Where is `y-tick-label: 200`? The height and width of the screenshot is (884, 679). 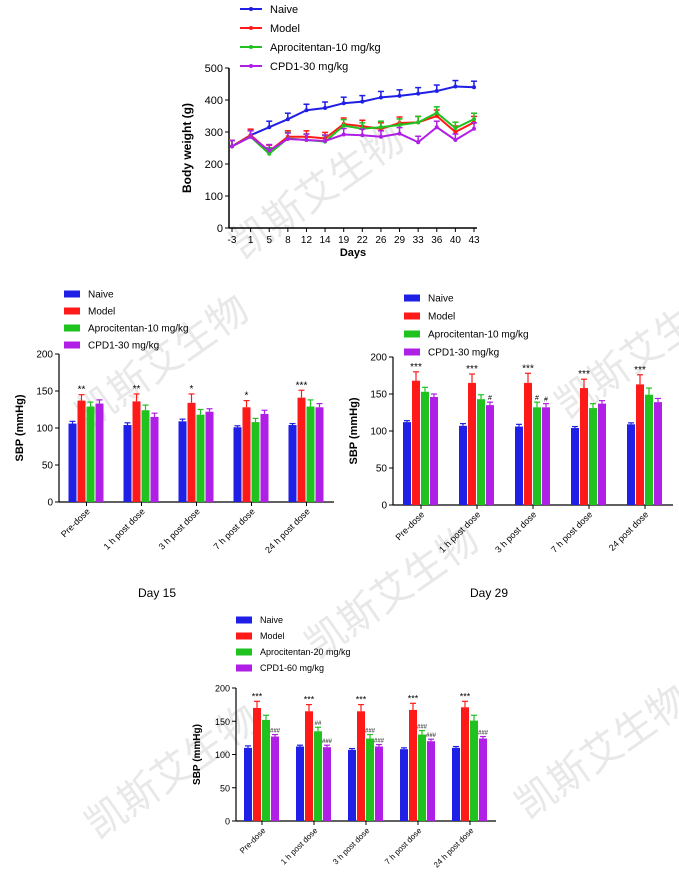 y-tick-label: 200 is located at coordinates (44, 355).